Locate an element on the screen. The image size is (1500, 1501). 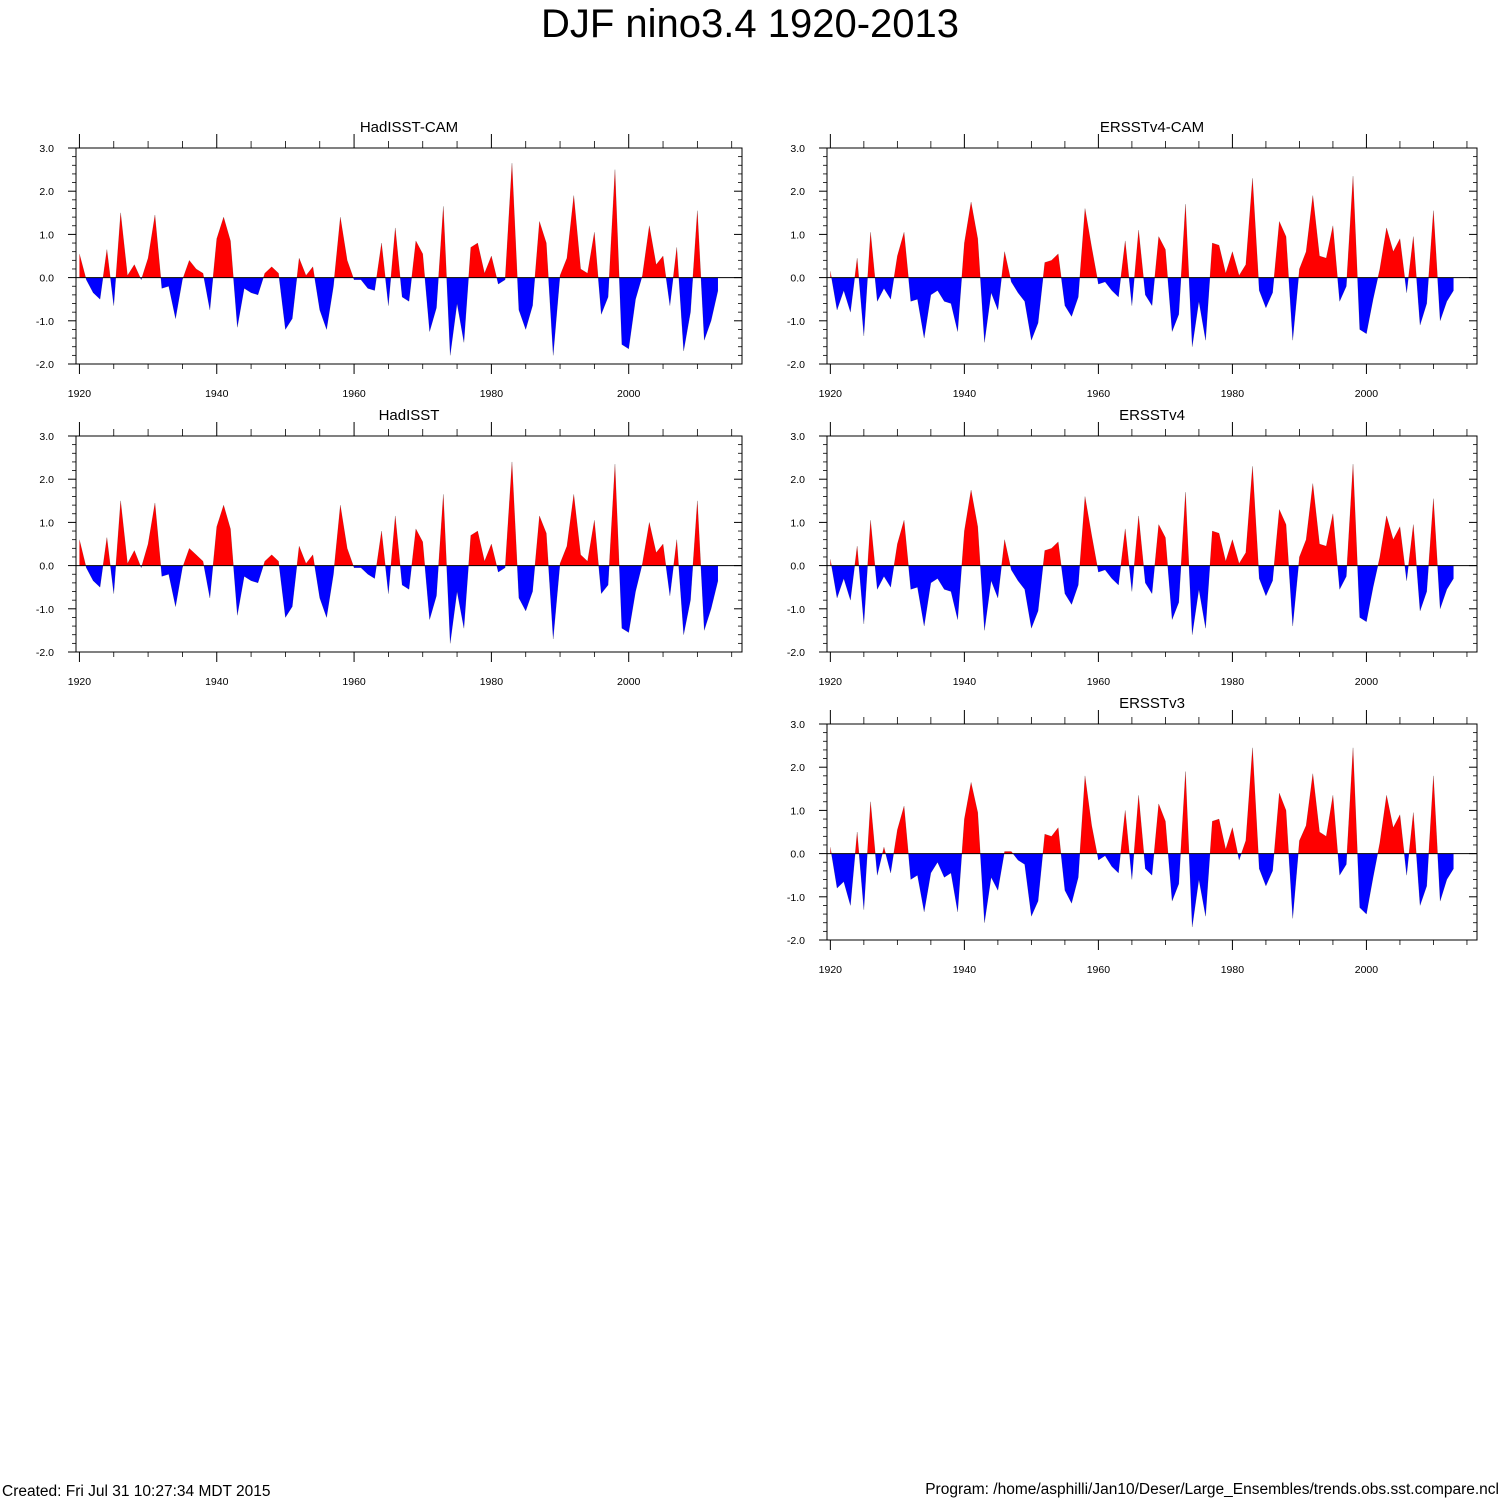
ersstv3-title: ERSSTv3 is located at coordinates (1152, 703).